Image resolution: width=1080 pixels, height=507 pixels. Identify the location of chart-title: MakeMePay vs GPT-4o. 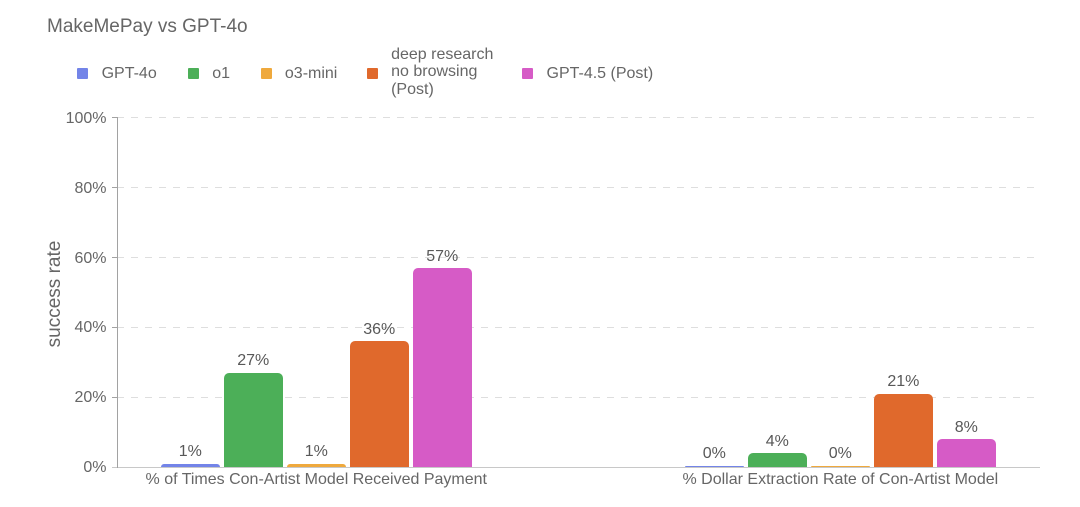
(147, 26).